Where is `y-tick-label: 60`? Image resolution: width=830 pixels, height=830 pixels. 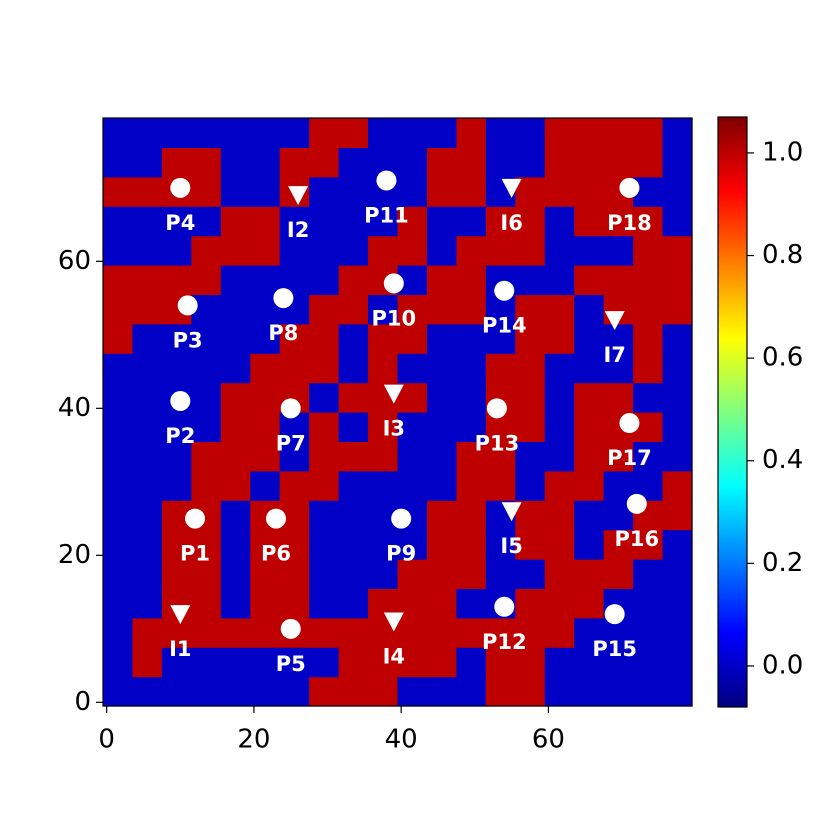 y-tick-label: 60 is located at coordinates (74, 261).